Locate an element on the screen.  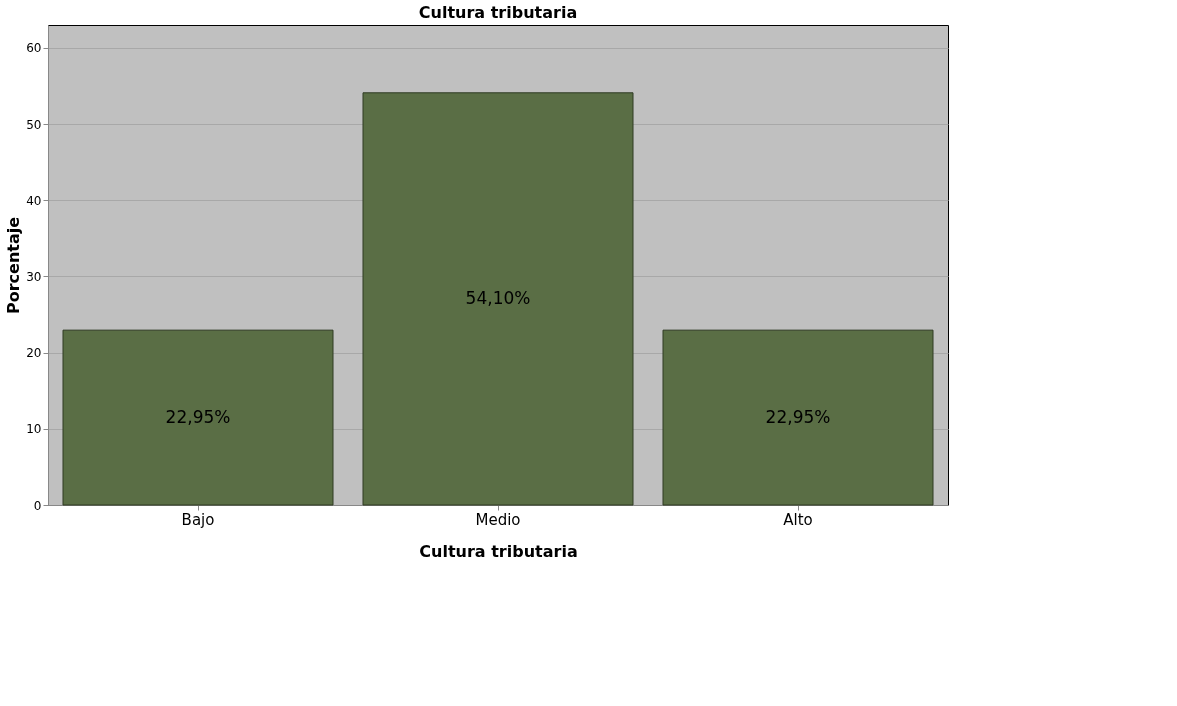
x-axis-title: Cultura tributaria is located at coordinates (498, 551).